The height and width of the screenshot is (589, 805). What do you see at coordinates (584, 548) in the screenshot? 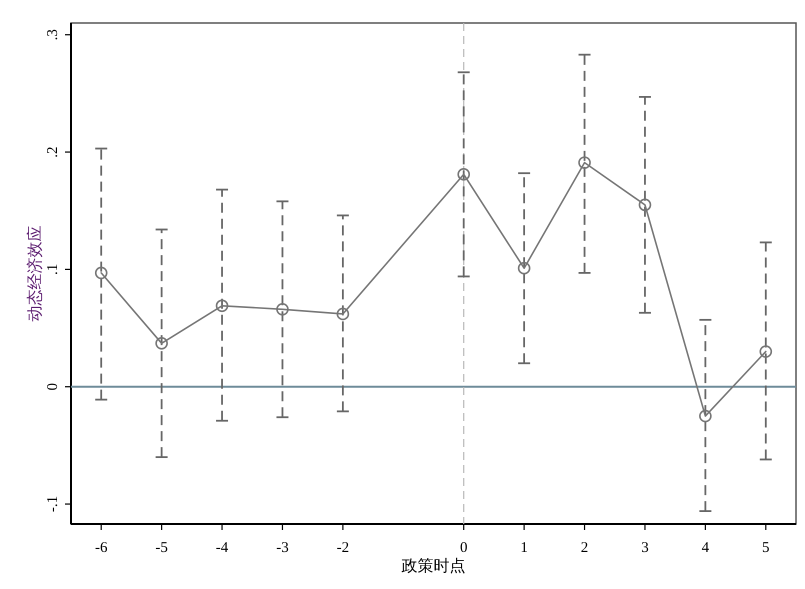
I see `x-tick-label: 2` at bounding box center [584, 548].